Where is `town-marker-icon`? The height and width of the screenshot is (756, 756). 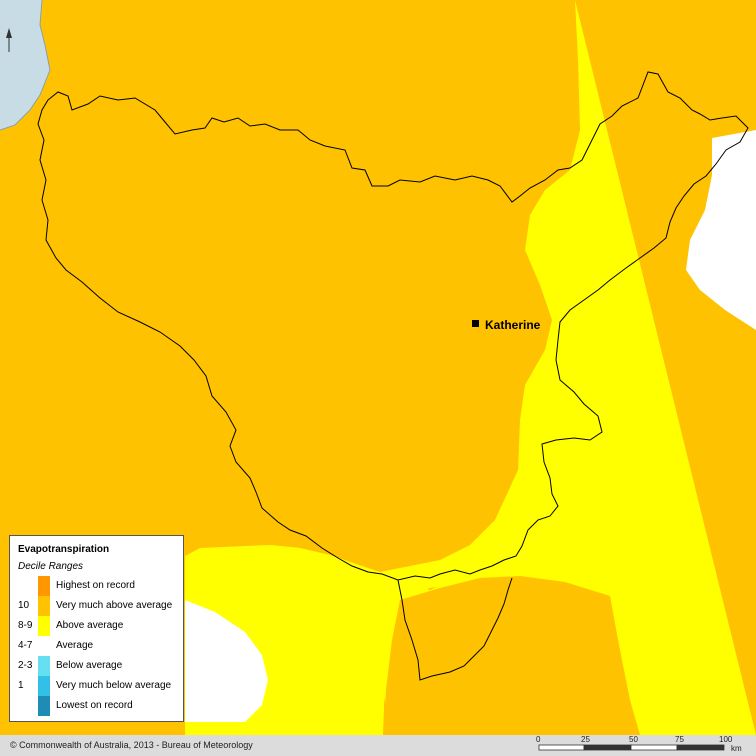 town-marker-icon is located at coordinates (475, 323).